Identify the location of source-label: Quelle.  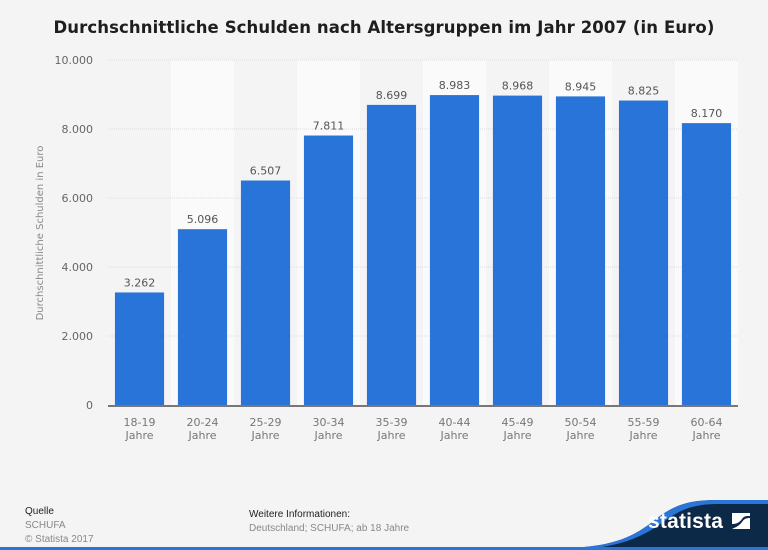
(39, 511).